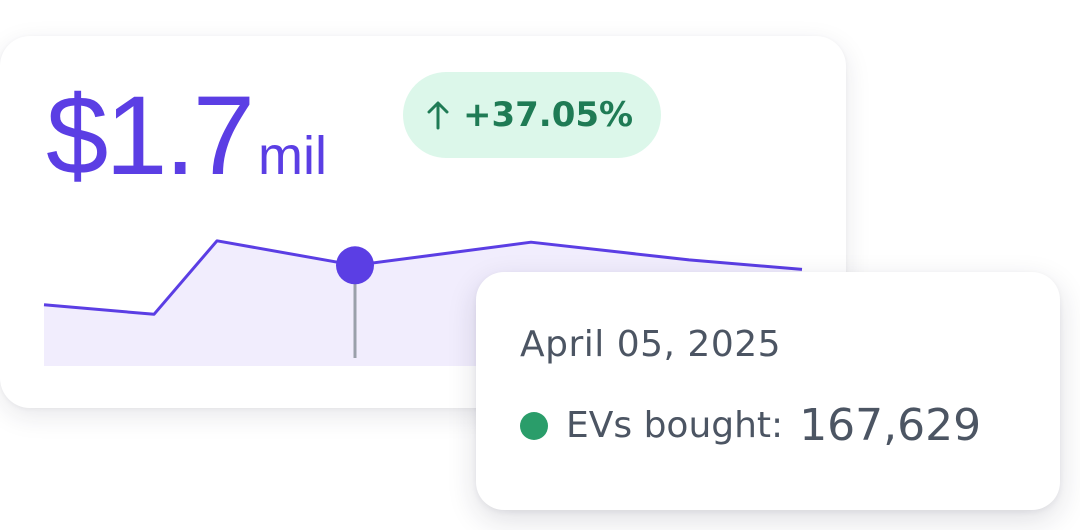 This screenshot has height=530, width=1080. What do you see at coordinates (423, 277) in the screenshot?
I see `series-line` at bounding box center [423, 277].